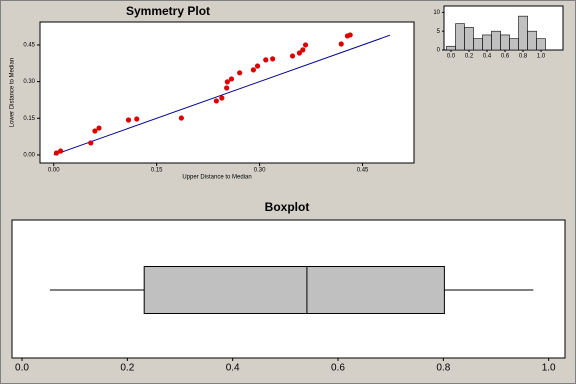  Describe the element at coordinates (13, 92) in the screenshot. I see `y-axis-label: Lower Distance to Median` at that location.